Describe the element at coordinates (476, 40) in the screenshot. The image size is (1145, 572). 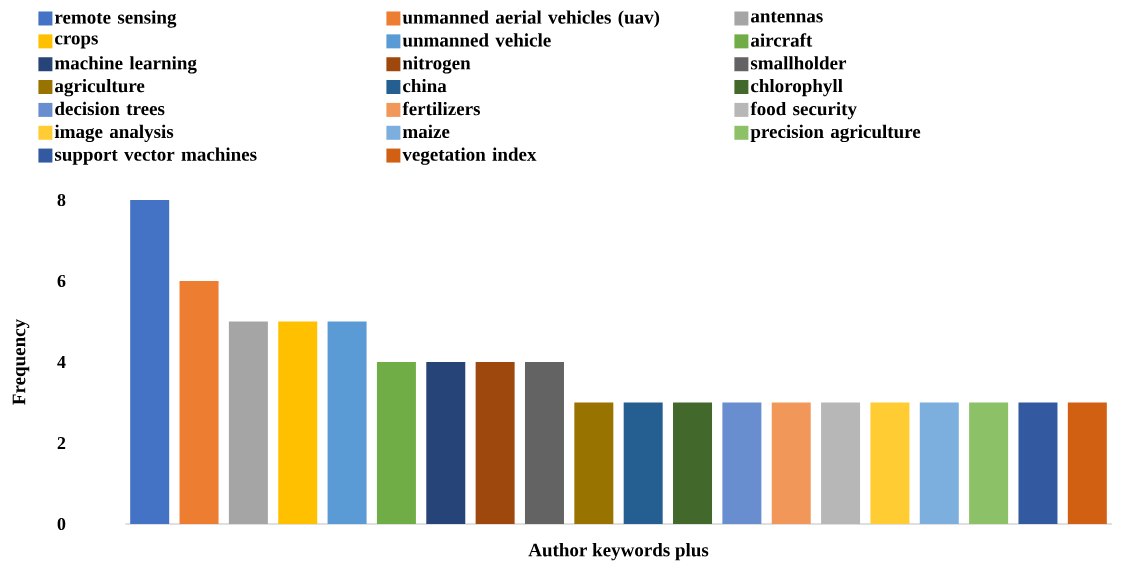
I see `legend-label: unmanned vehicle` at that location.